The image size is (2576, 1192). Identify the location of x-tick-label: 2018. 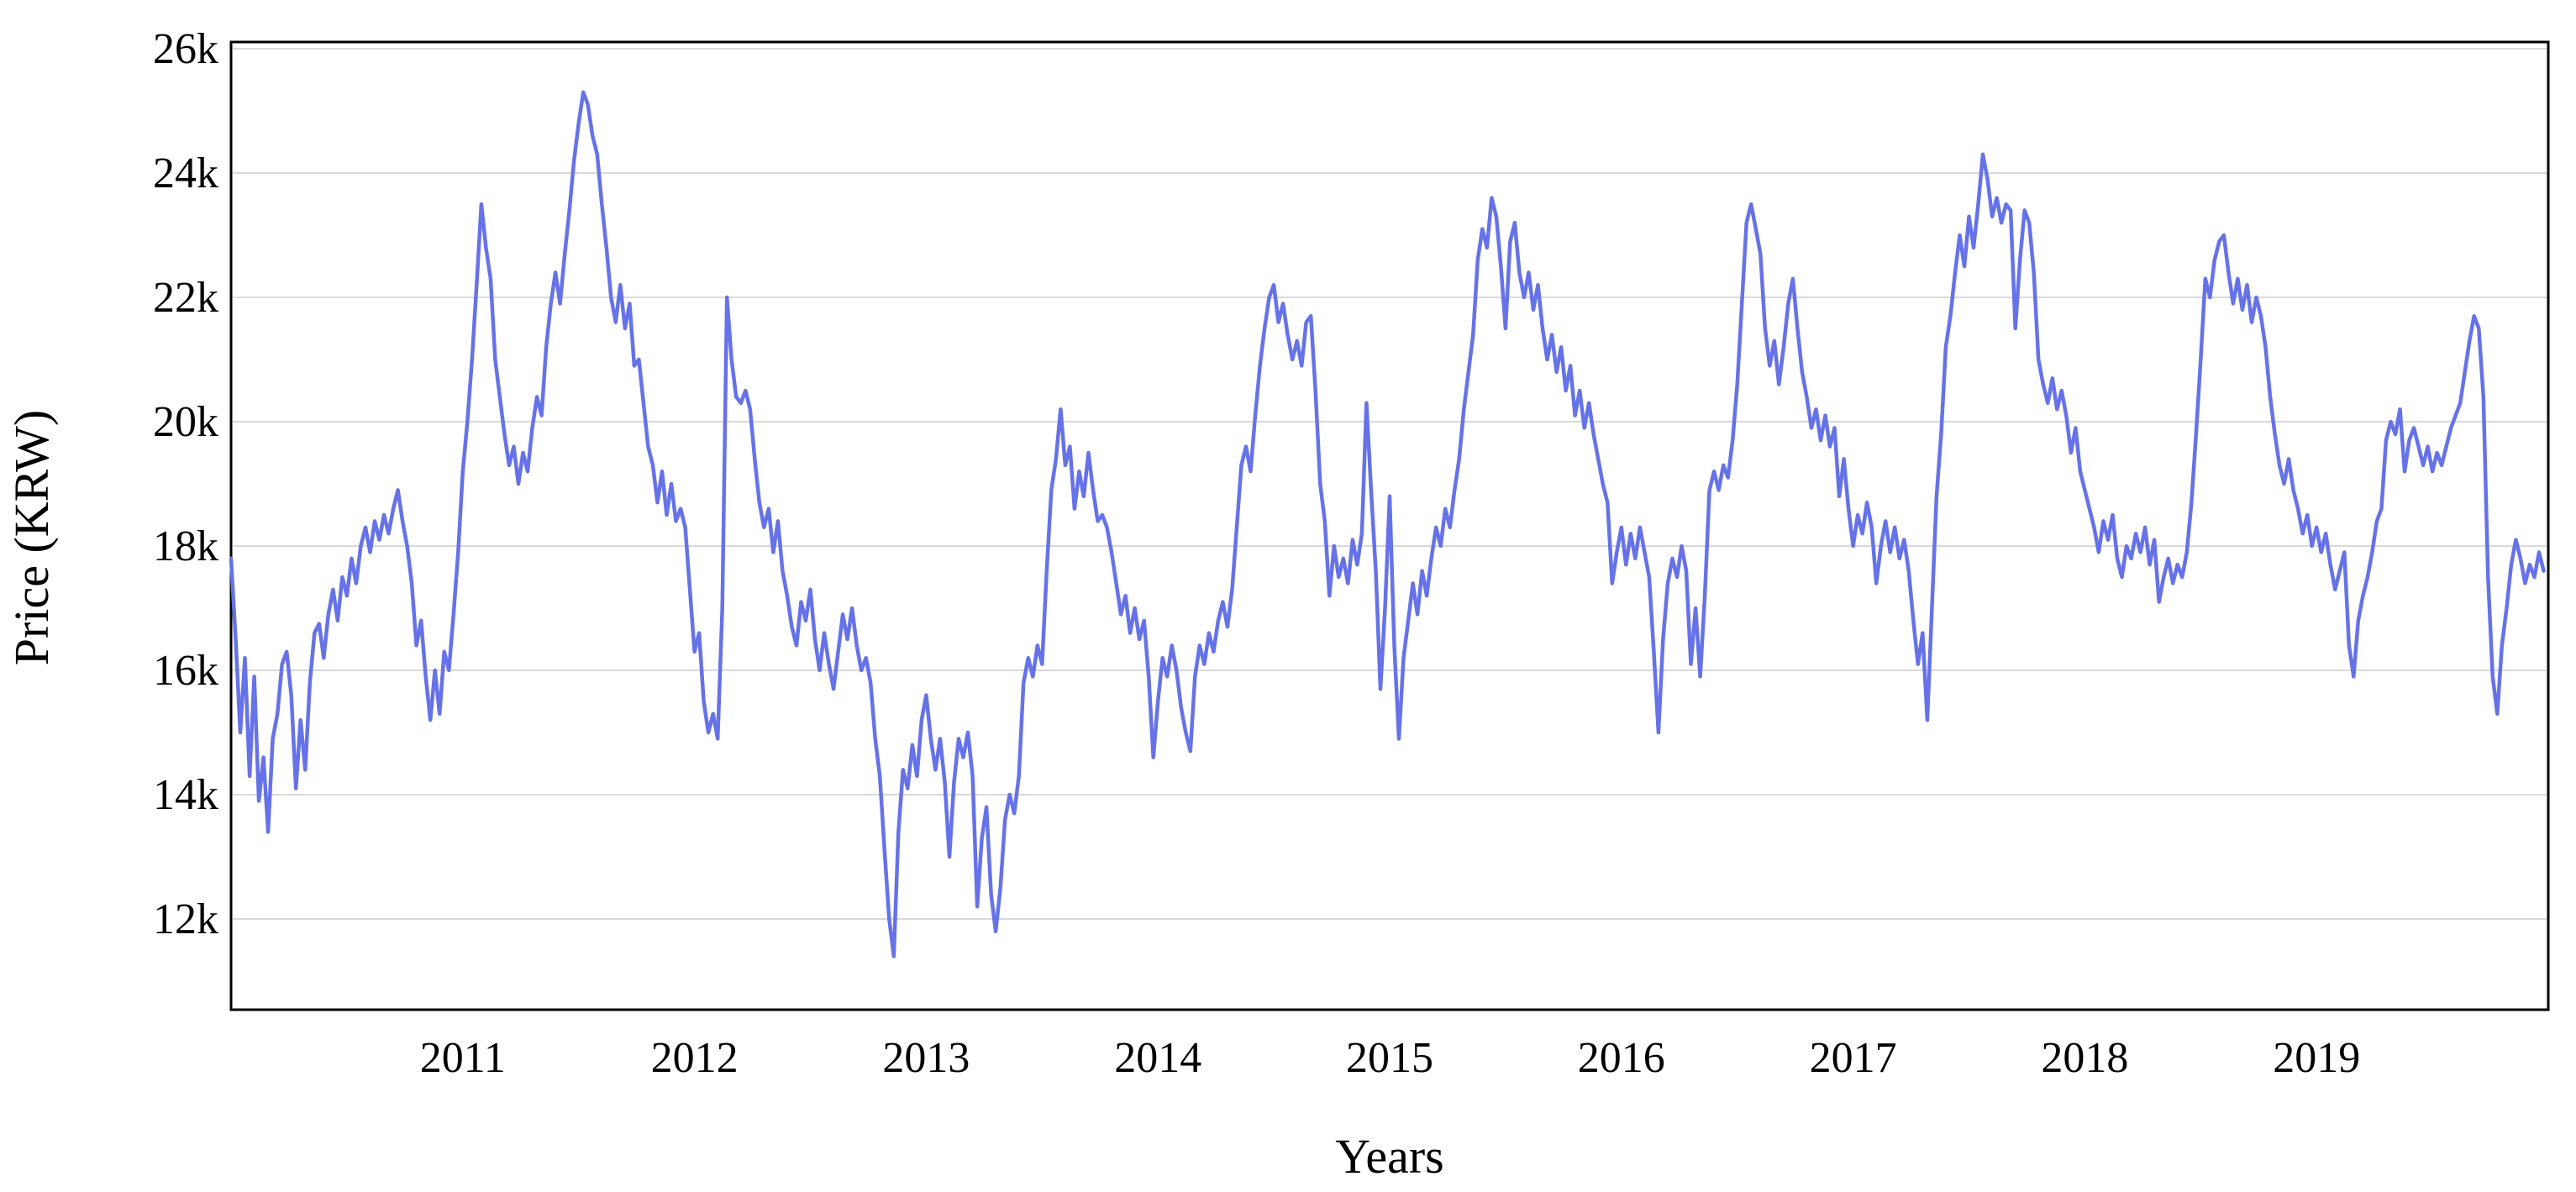
(2084, 1058).